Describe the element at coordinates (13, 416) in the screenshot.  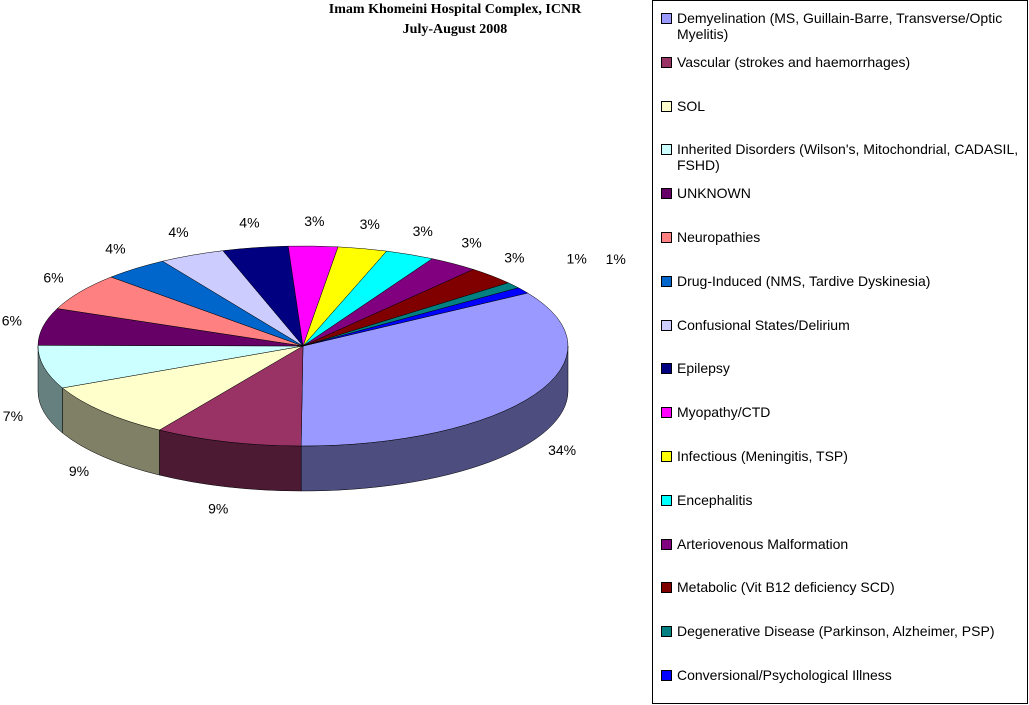
I see `value-label: 7%` at that location.